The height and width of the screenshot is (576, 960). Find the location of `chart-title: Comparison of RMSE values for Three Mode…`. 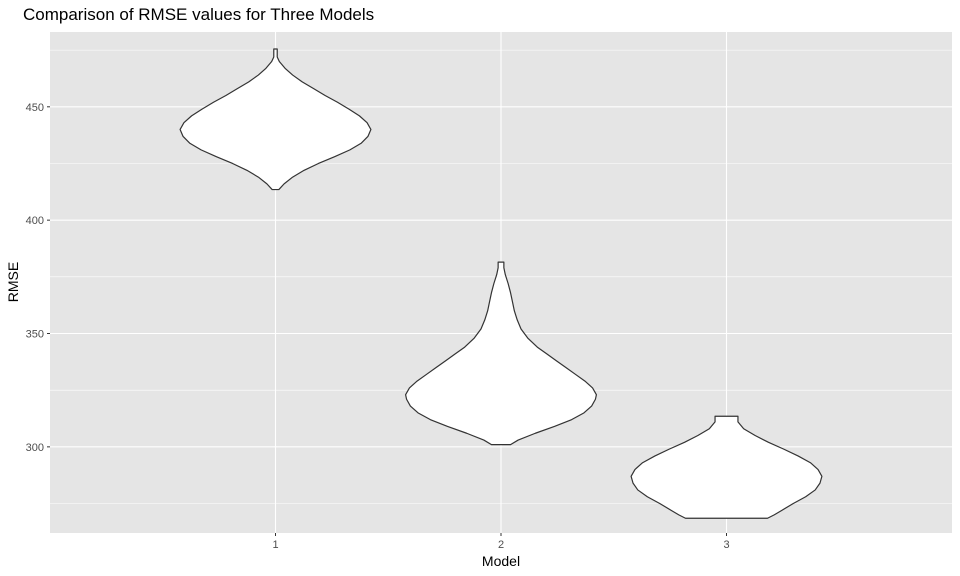

chart-title: Comparison of RMSE values for Three Mode… is located at coordinates (198, 14).